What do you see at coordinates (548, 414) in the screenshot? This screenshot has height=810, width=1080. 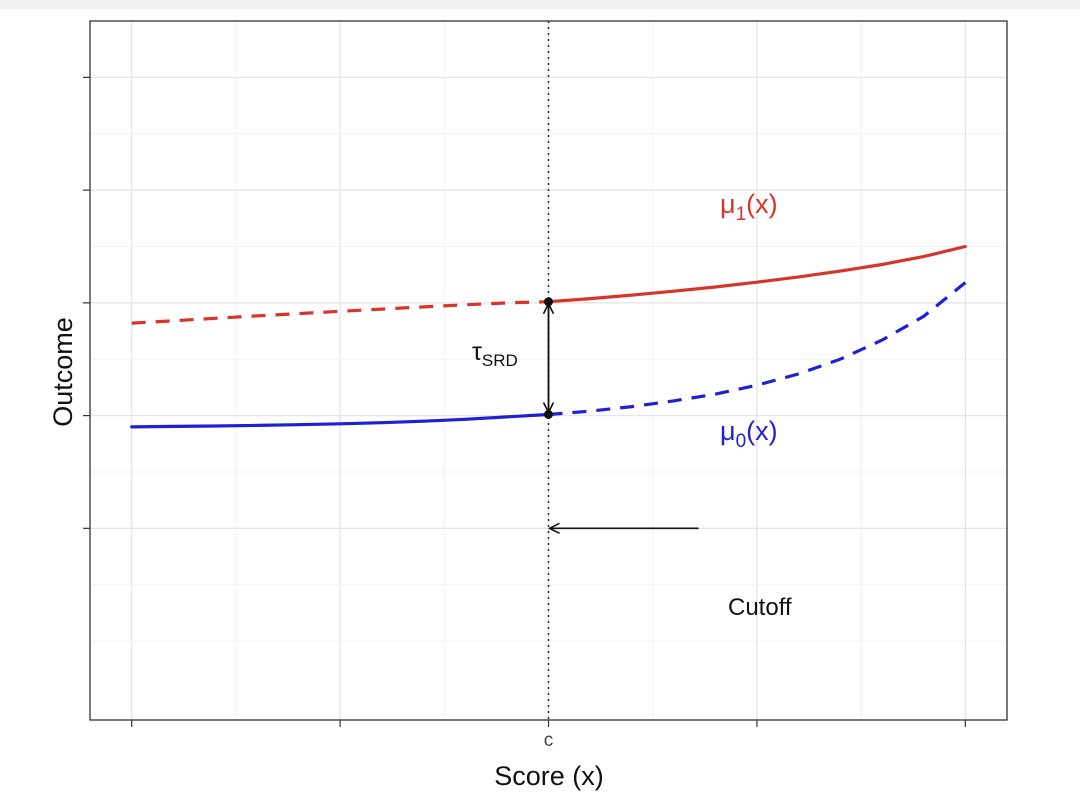 I see `tau-point-bottom` at bounding box center [548, 414].